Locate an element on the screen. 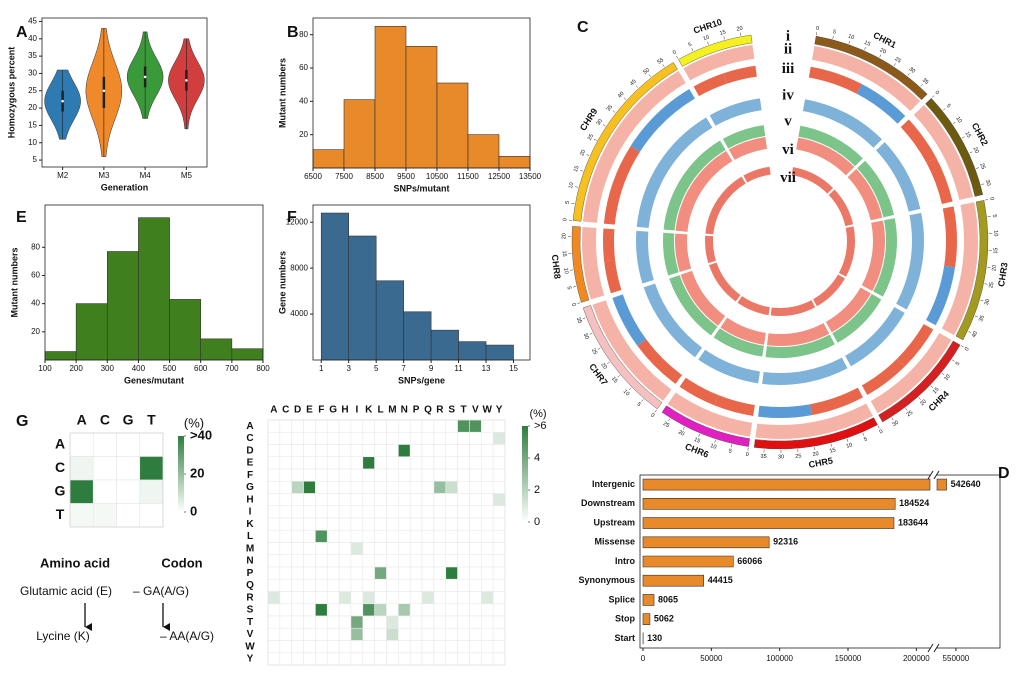 This screenshot has width=1024, height=685. chromosome-label: CHR2 is located at coordinates (980, 134).